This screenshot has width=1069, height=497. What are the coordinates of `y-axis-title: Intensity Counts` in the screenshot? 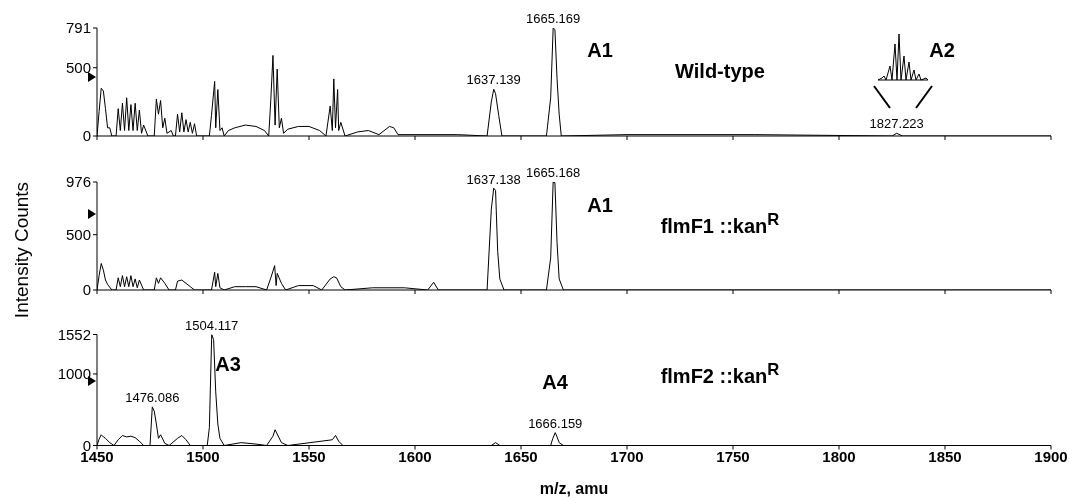 It's located at (21, 250).